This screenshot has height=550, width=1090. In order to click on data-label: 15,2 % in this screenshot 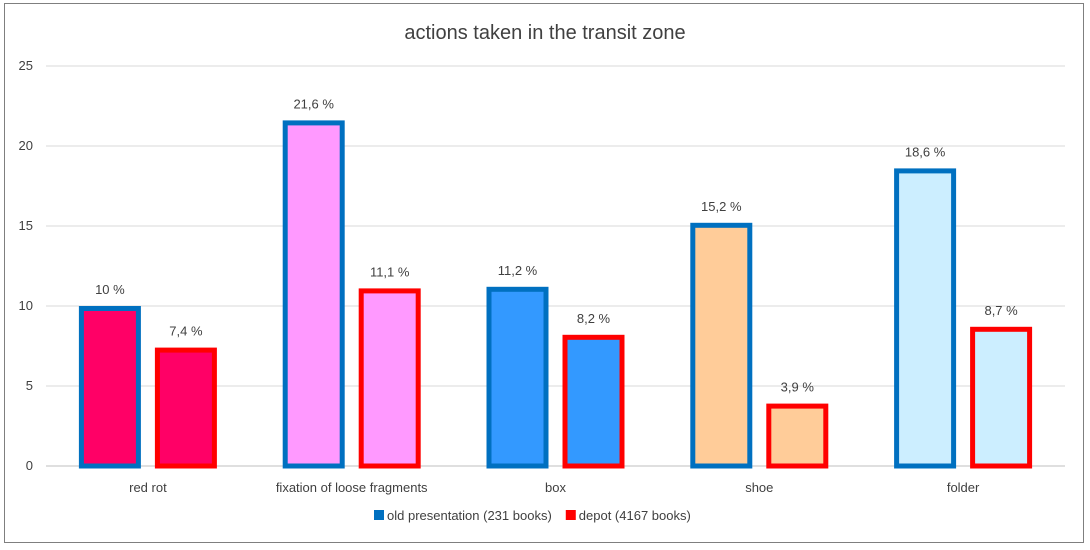, I will do `click(721, 206)`.